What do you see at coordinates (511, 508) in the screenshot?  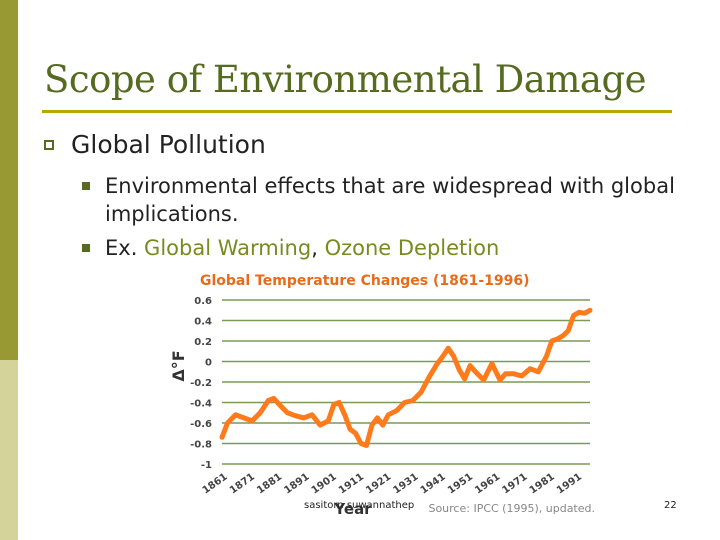 I see `chart-source: Source: IPCC (1995), updated.` at bounding box center [511, 508].